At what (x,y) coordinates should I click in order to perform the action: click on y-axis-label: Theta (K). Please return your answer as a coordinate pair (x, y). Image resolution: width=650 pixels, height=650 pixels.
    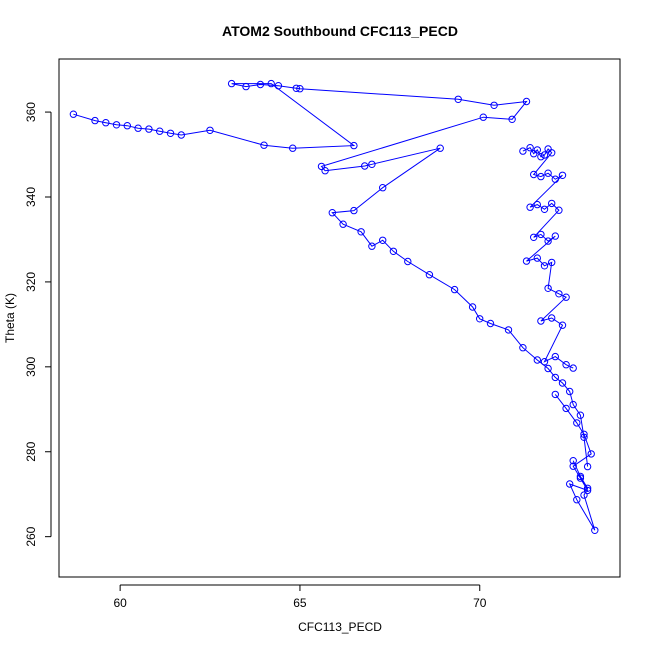
    Looking at the image, I should click on (10, 318).